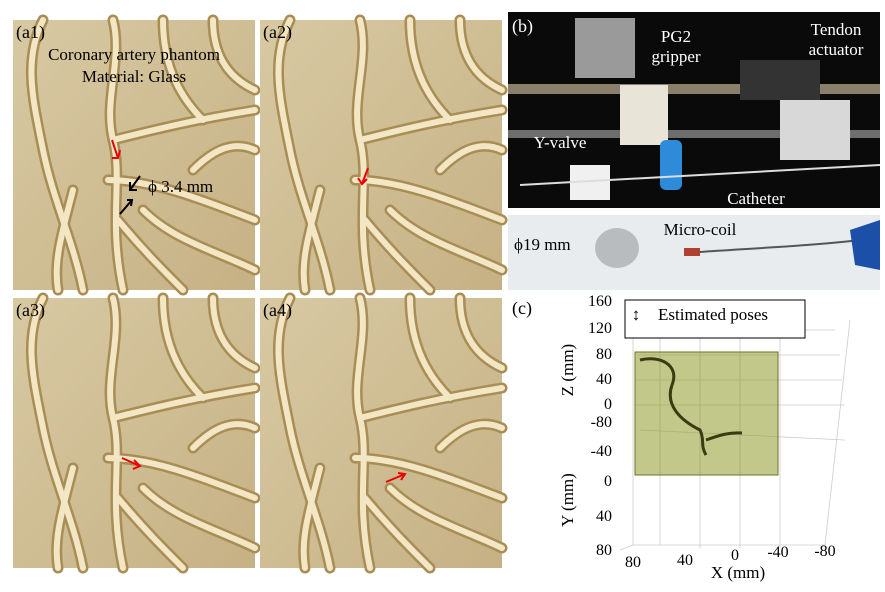 Image resolution: width=885 pixels, height=592 pixels. What do you see at coordinates (600, 301) in the screenshot?
I see `z-tick-label: 160` at bounding box center [600, 301].